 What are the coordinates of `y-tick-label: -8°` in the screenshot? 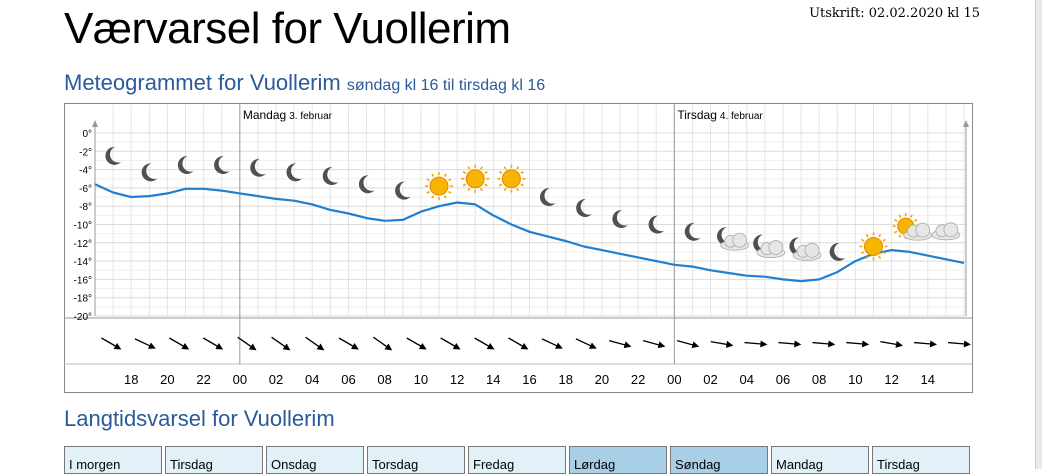 It's located at (85, 207).